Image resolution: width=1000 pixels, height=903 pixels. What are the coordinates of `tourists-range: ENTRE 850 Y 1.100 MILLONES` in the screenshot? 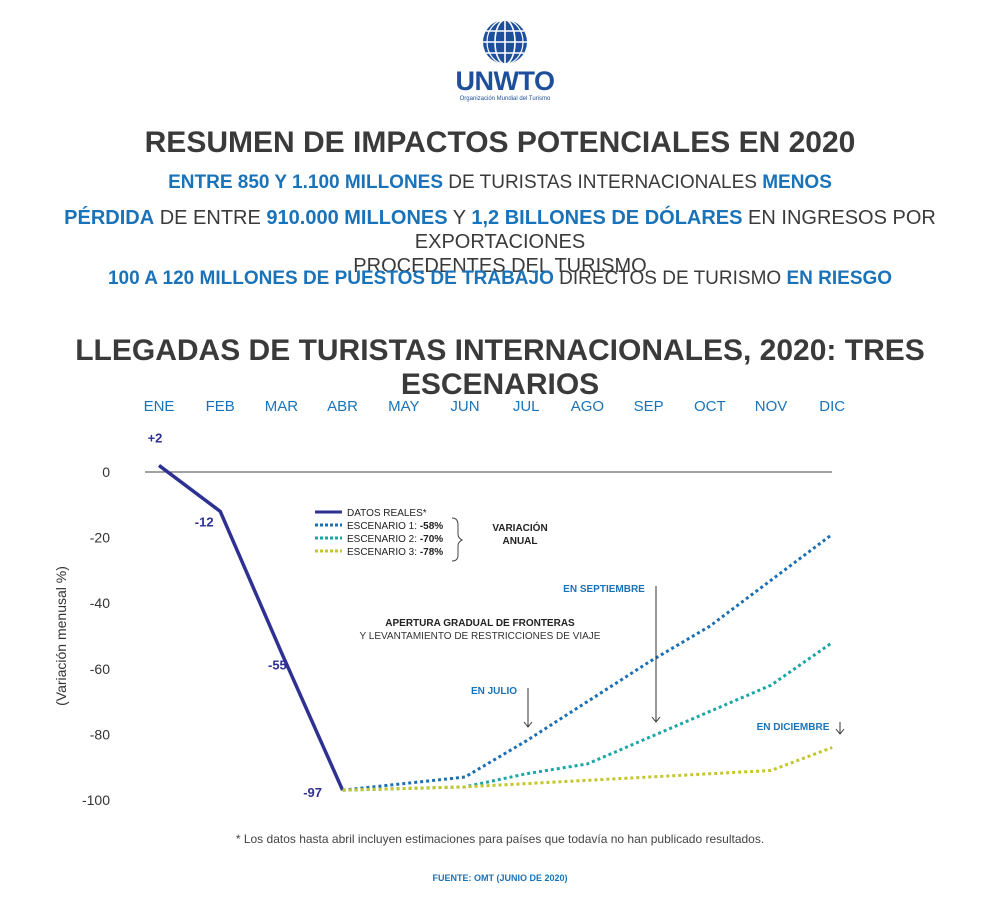 It's located at (306, 182).